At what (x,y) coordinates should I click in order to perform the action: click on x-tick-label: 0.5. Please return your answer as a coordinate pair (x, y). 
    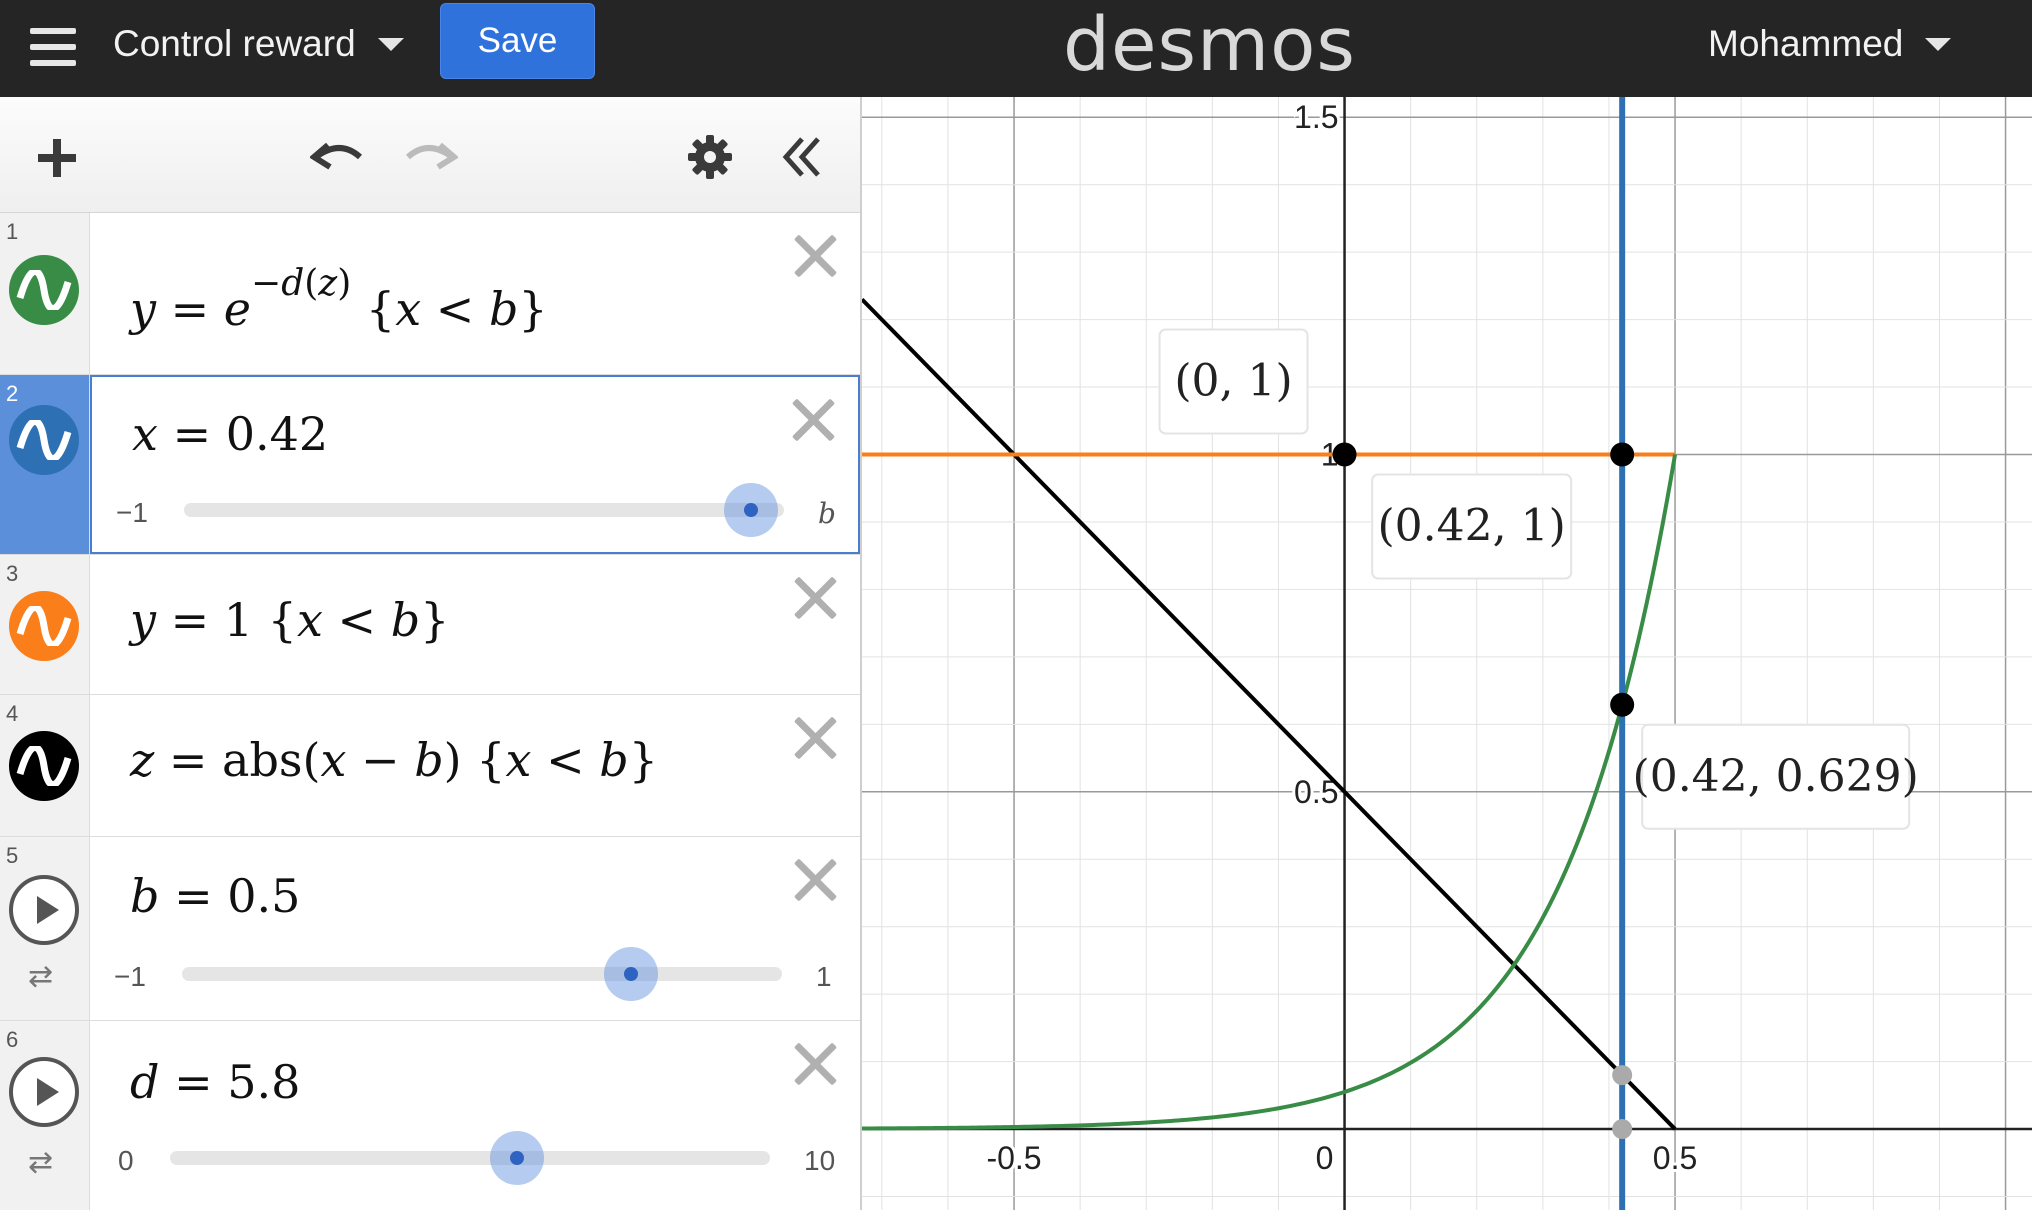
    Looking at the image, I should click on (1675, 1158).